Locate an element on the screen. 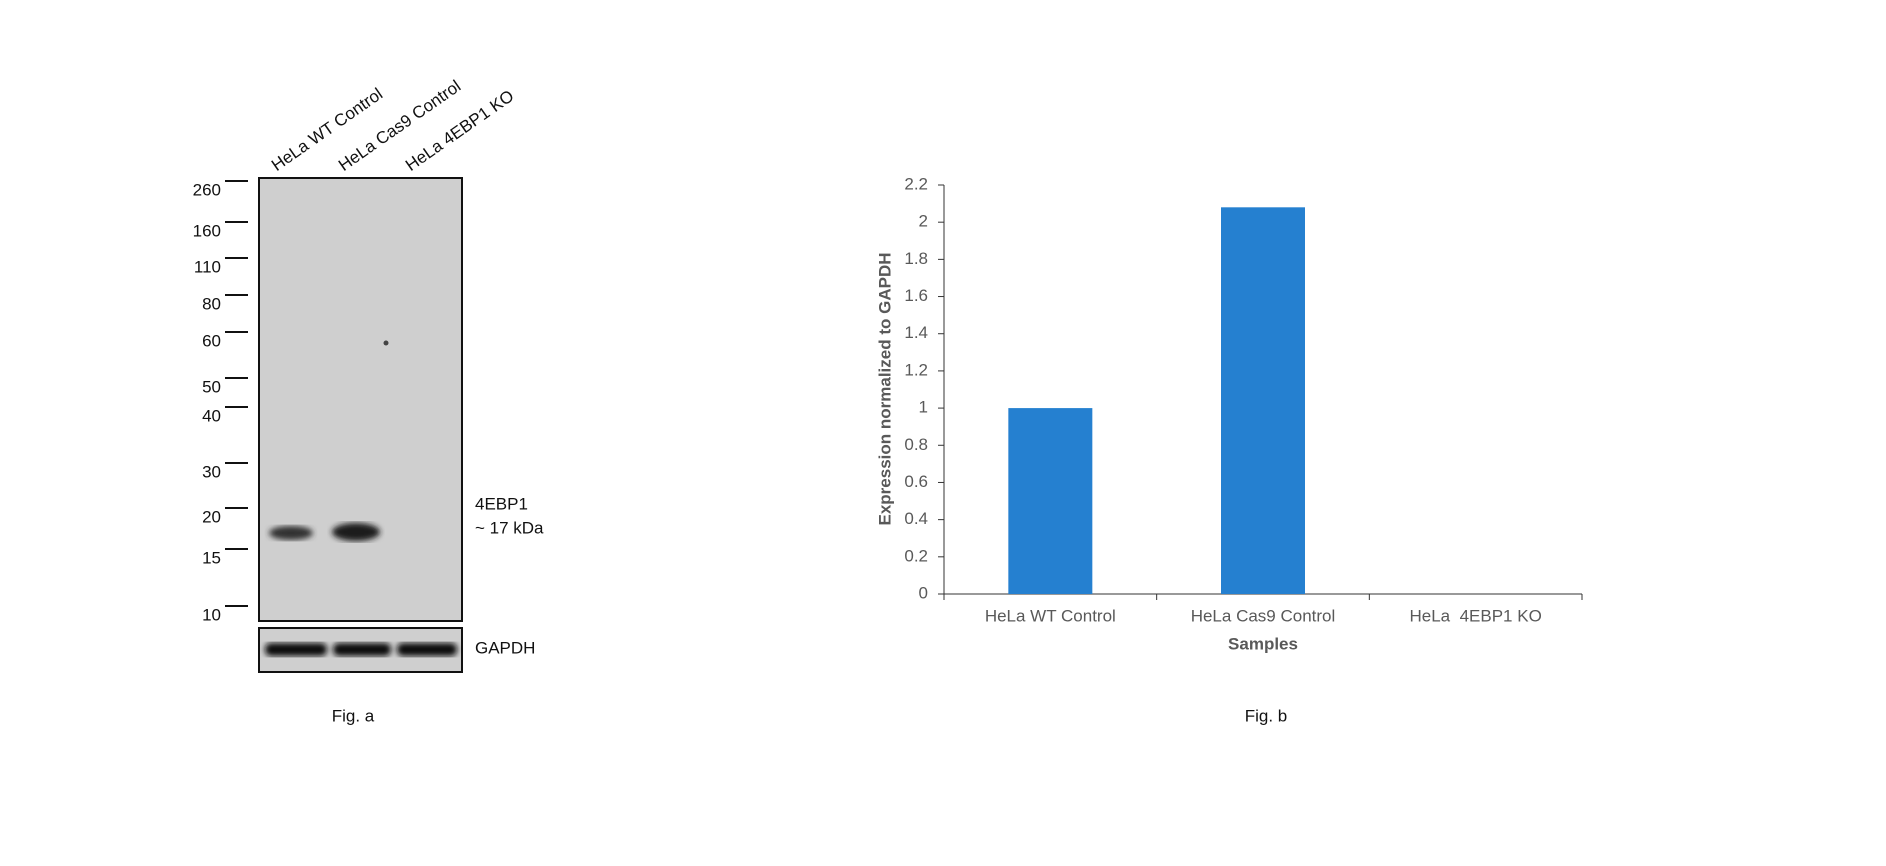 This screenshot has width=1886, height=866. y-tick-label: 1.4 is located at coordinates (916, 332).